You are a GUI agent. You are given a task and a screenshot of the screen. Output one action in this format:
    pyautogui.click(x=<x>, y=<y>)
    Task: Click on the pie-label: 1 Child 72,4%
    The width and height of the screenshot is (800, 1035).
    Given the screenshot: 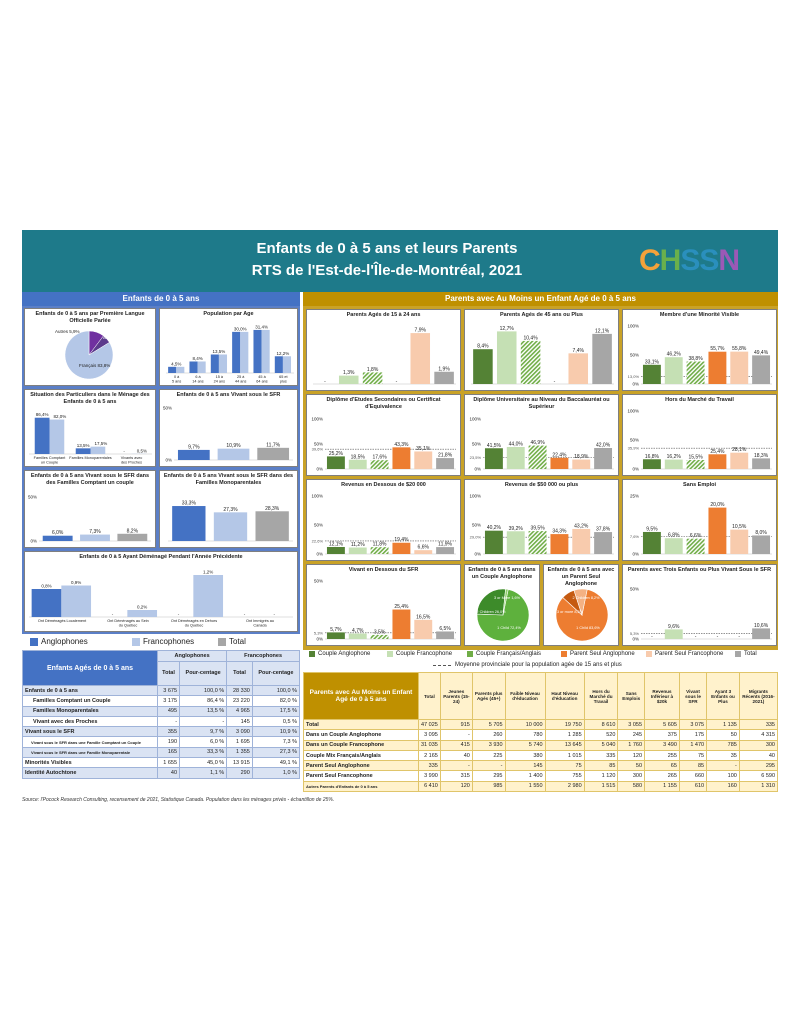 What is the action you would take?
    pyautogui.click(x=509, y=628)
    